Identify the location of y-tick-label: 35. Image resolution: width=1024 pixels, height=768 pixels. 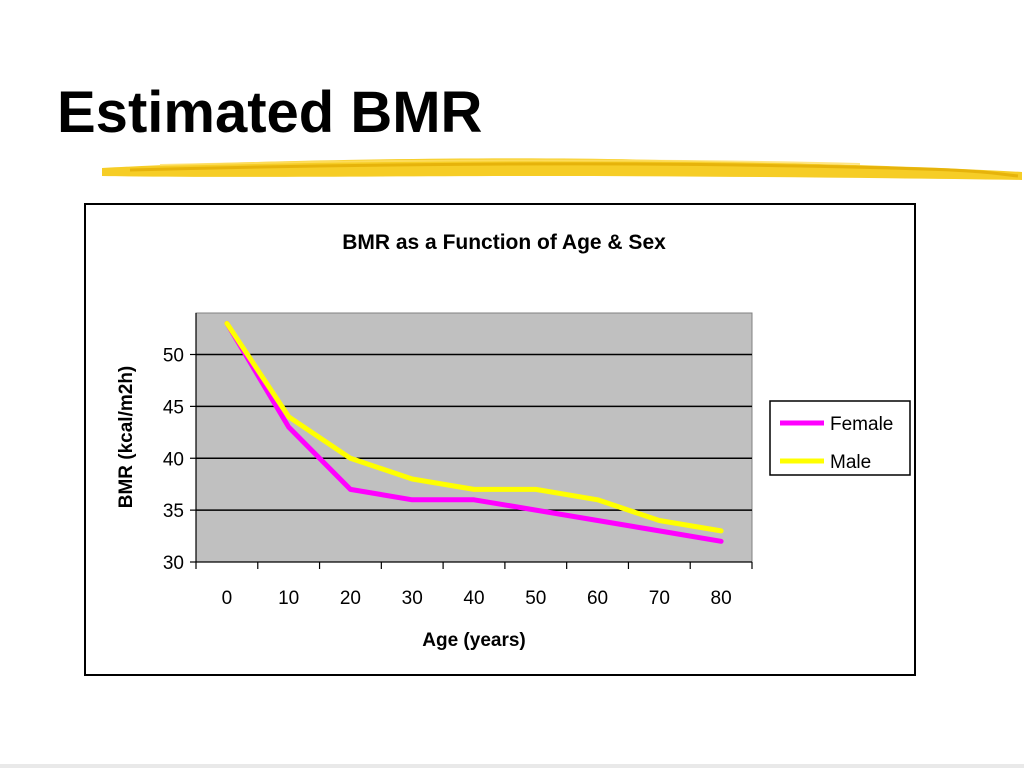
(173, 511).